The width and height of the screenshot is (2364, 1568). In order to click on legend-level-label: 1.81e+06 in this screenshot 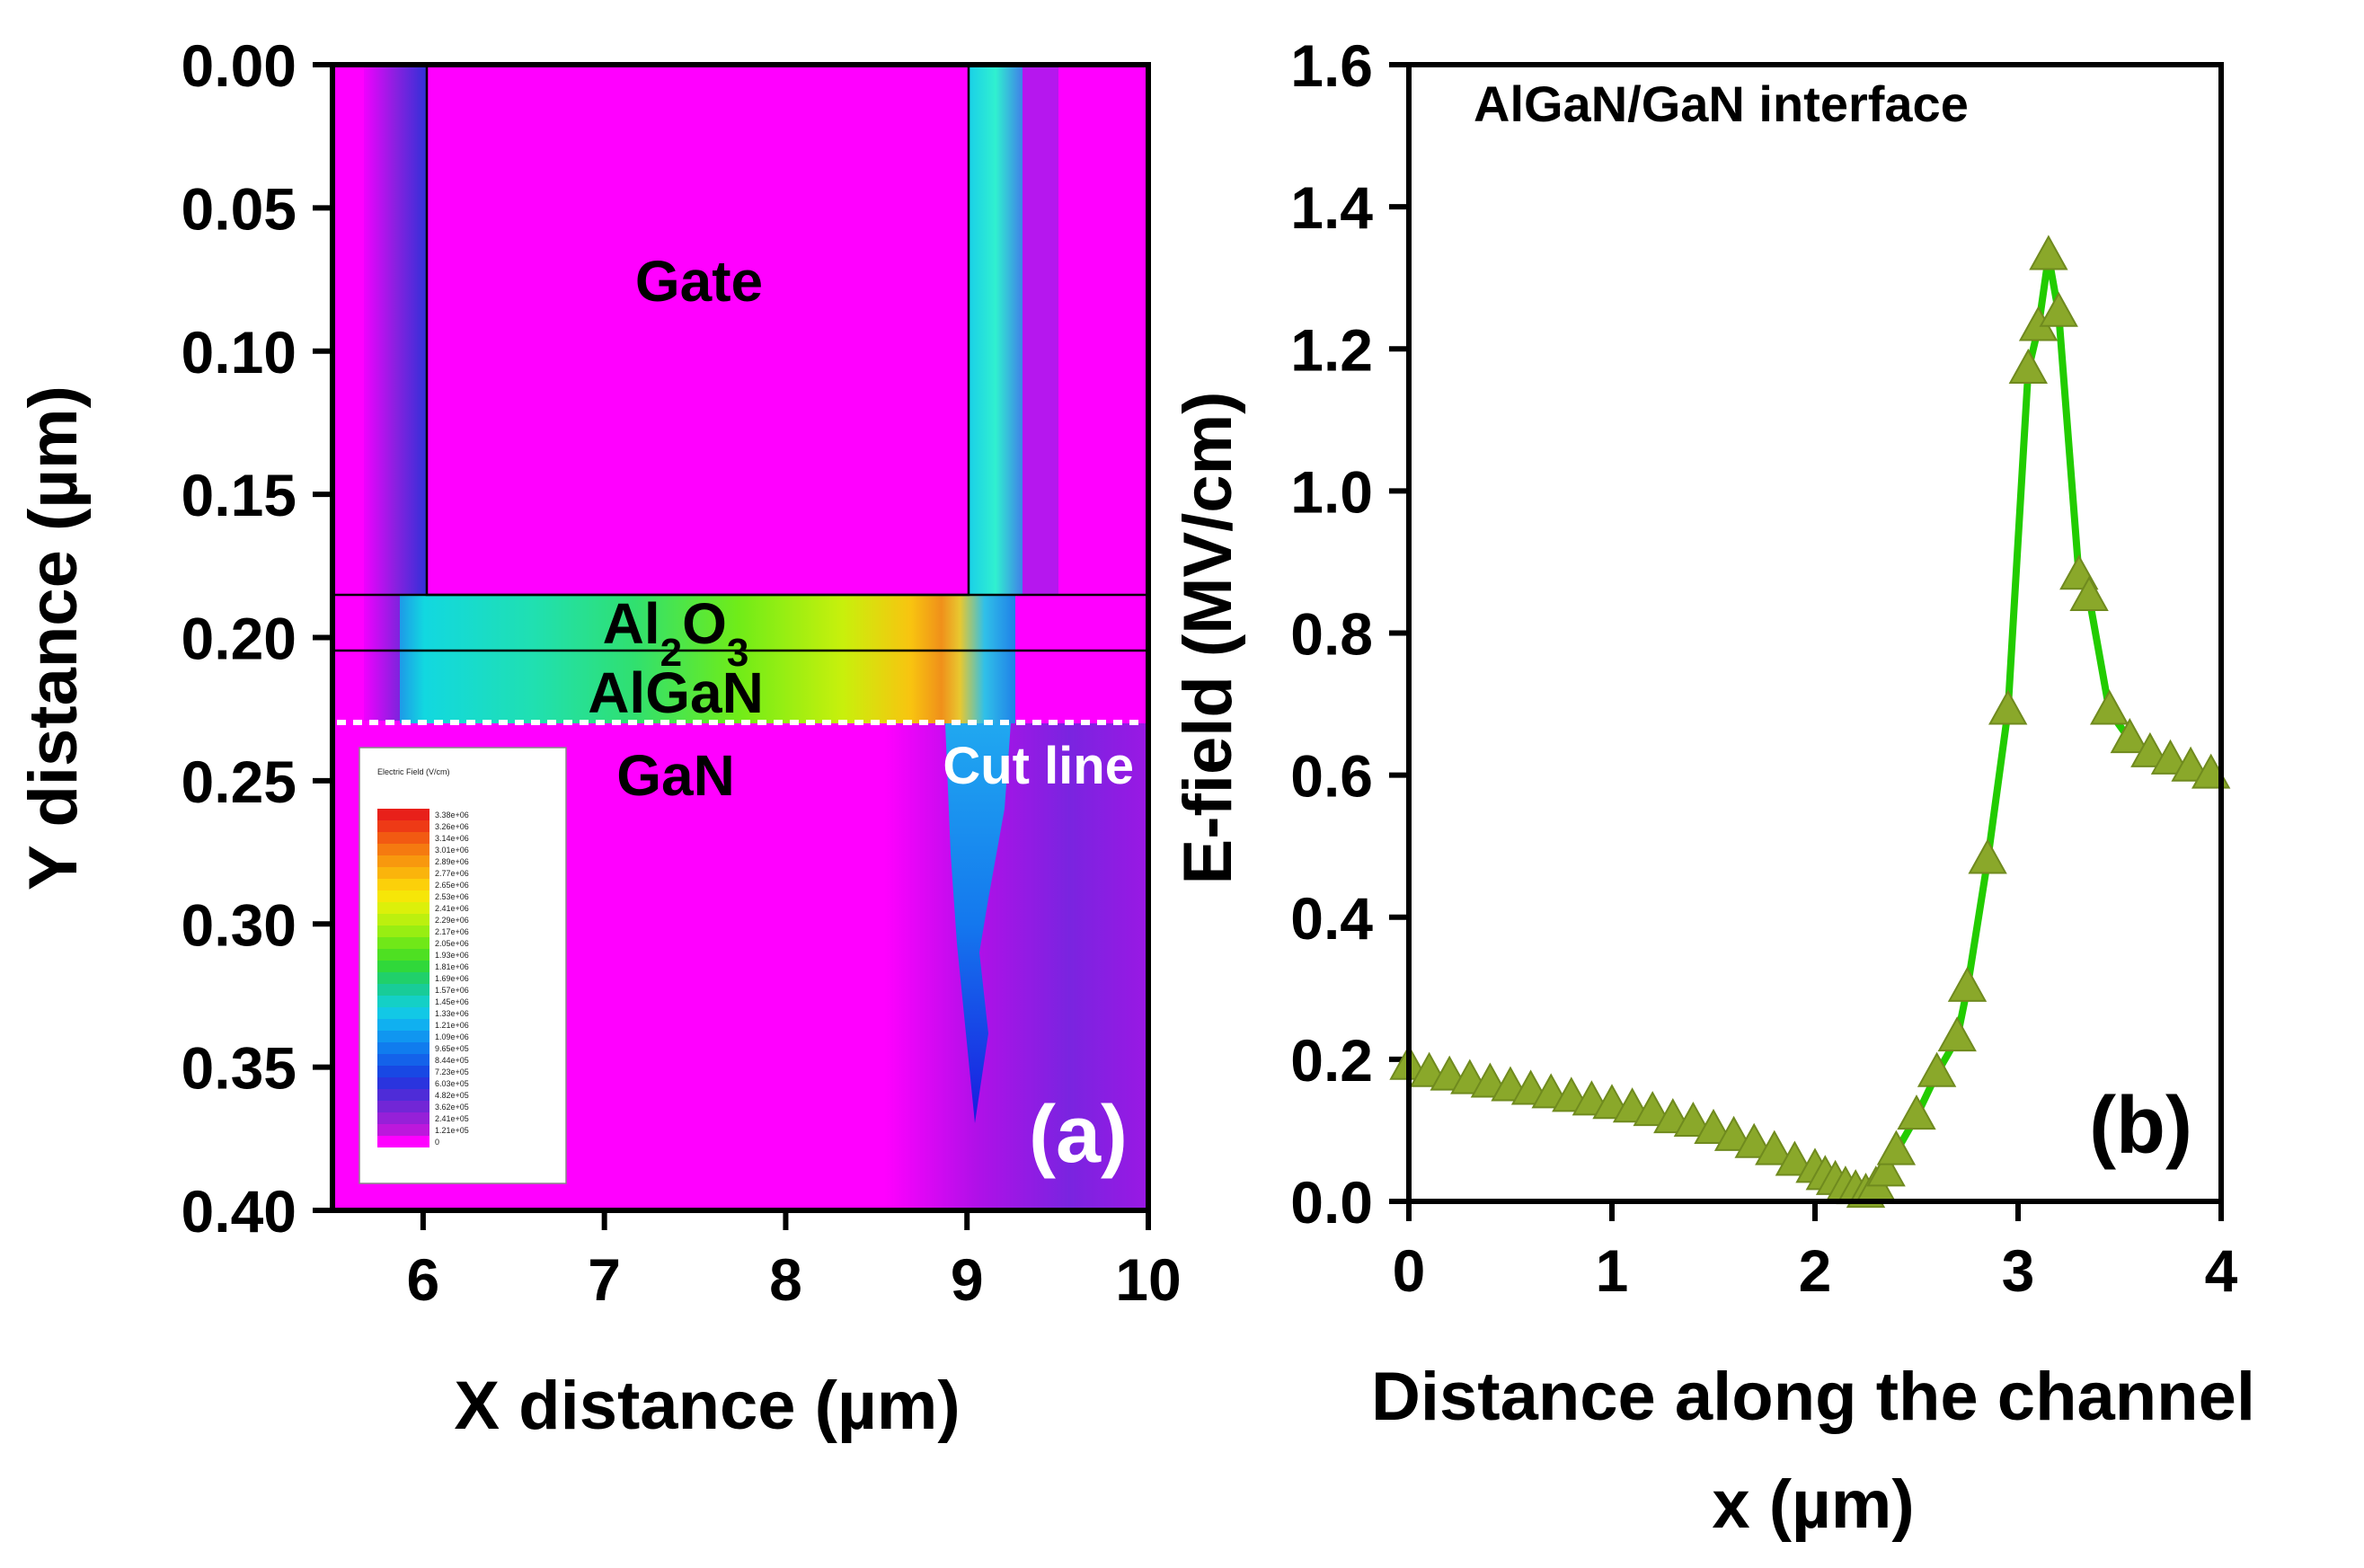, I will do `click(452, 966)`.